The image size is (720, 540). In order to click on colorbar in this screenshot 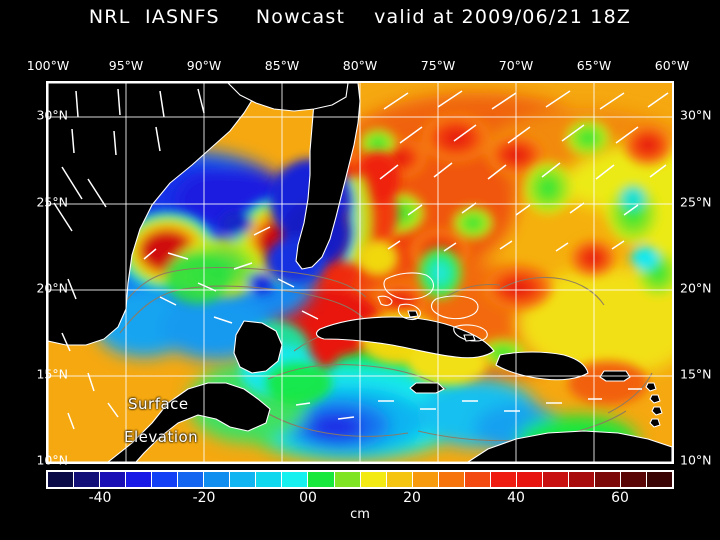, I will do `click(360, 479)`.